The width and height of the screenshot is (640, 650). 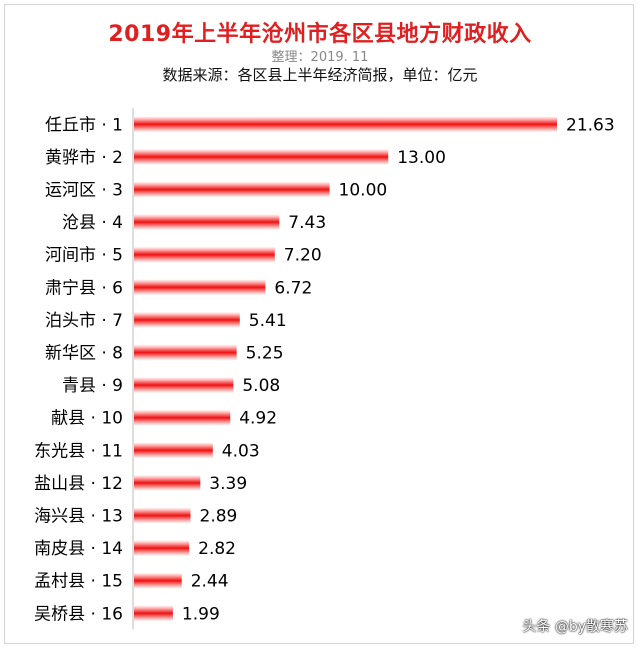 What do you see at coordinates (307, 223) in the screenshot?
I see `value-label: 7.43` at bounding box center [307, 223].